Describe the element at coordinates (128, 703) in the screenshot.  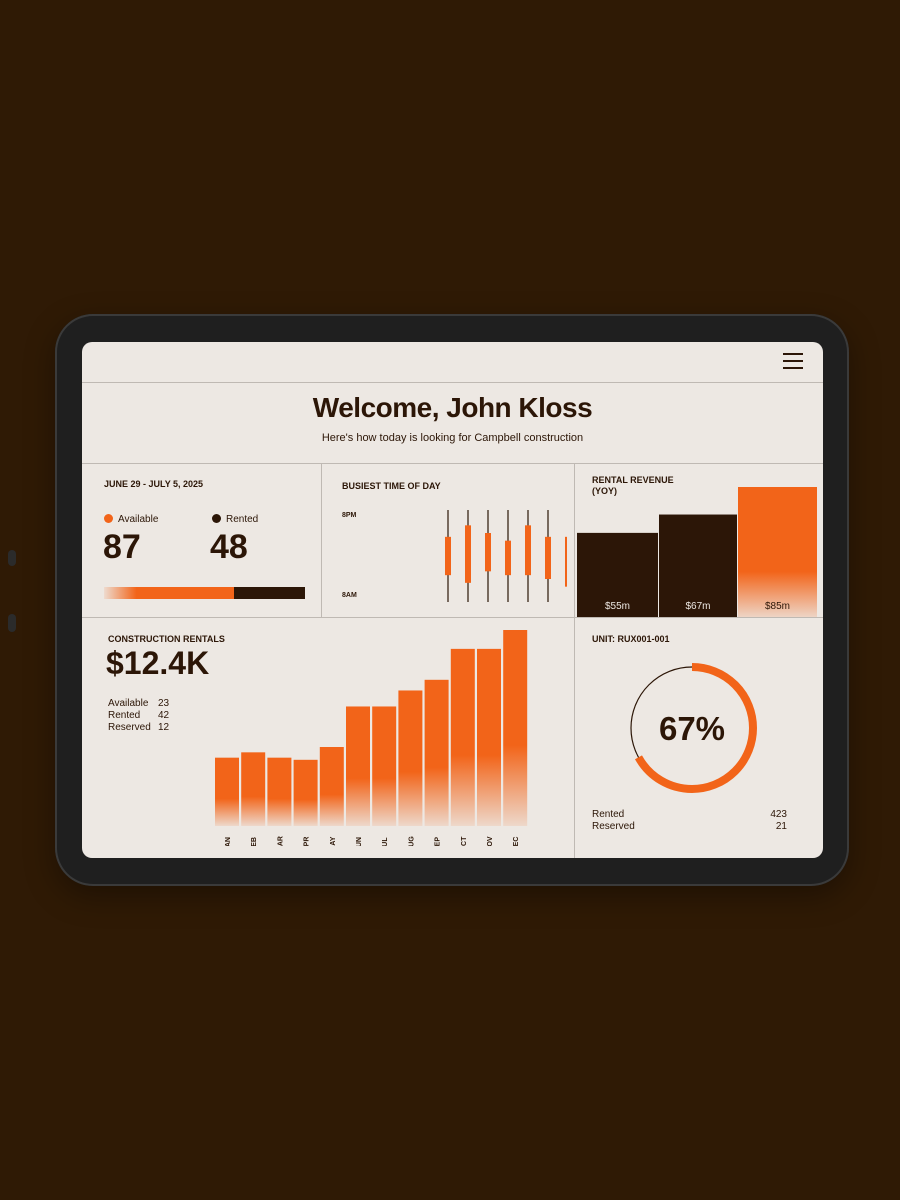
I see `stat-available-label: Available` at that location.